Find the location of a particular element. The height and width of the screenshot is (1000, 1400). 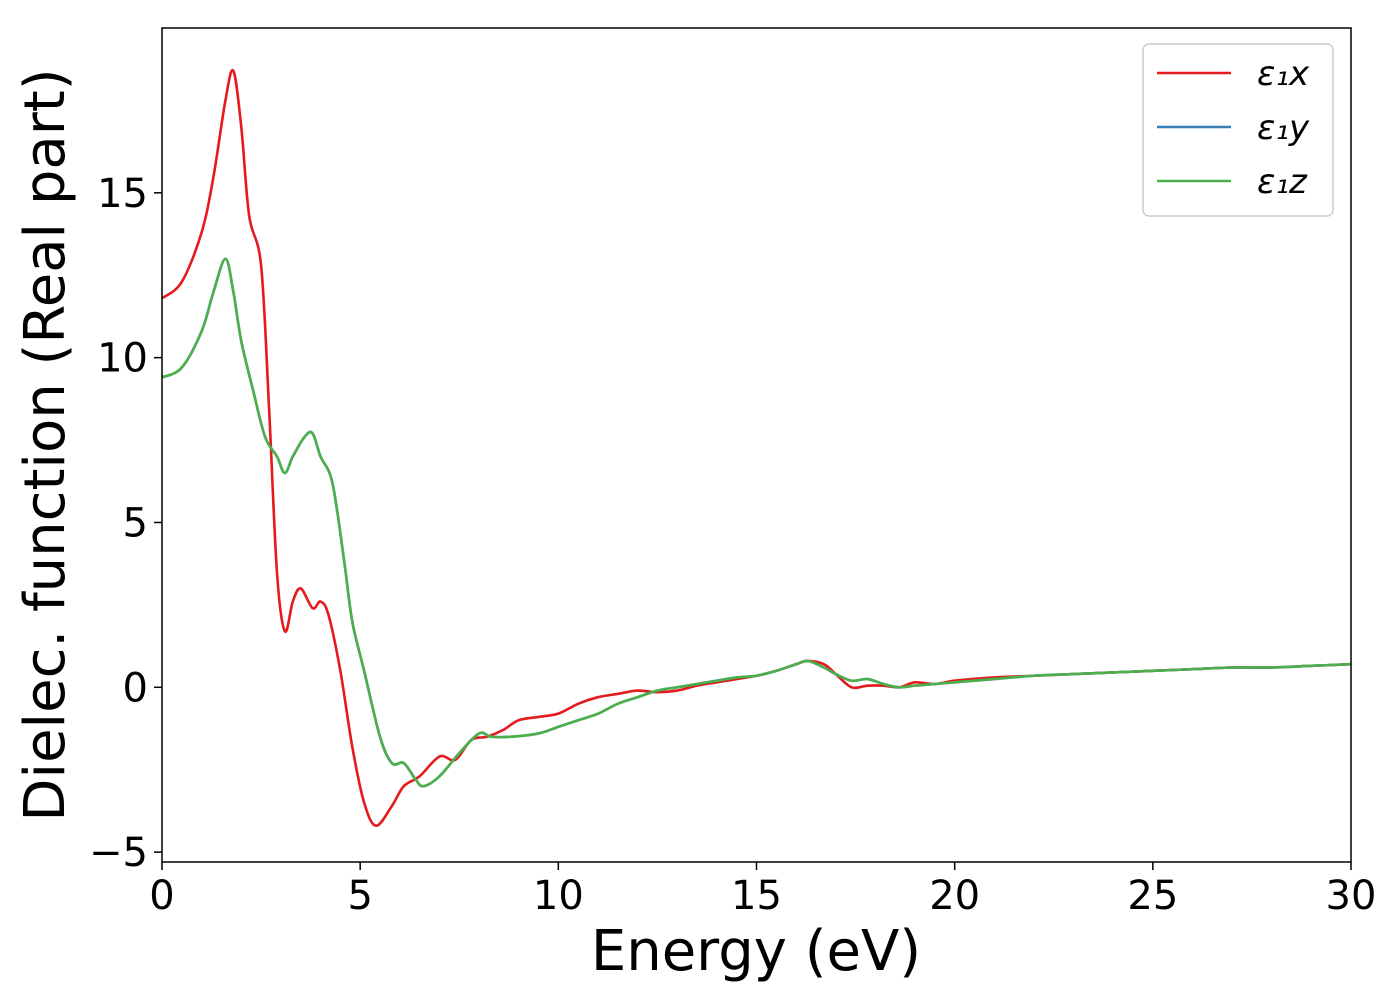

legend: ε₁x ε₁y ε₁z is located at coordinates (1238, 130).